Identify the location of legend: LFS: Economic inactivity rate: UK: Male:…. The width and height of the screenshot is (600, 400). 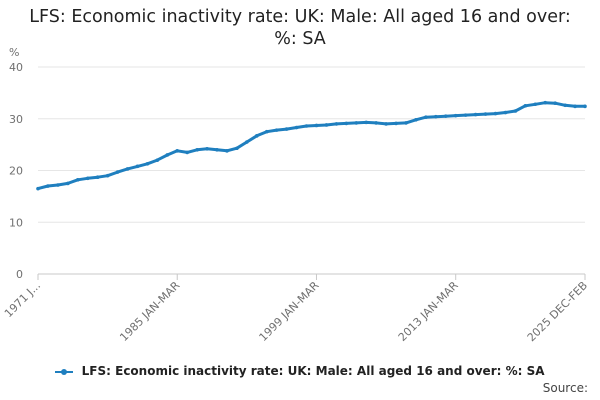
(300, 371).